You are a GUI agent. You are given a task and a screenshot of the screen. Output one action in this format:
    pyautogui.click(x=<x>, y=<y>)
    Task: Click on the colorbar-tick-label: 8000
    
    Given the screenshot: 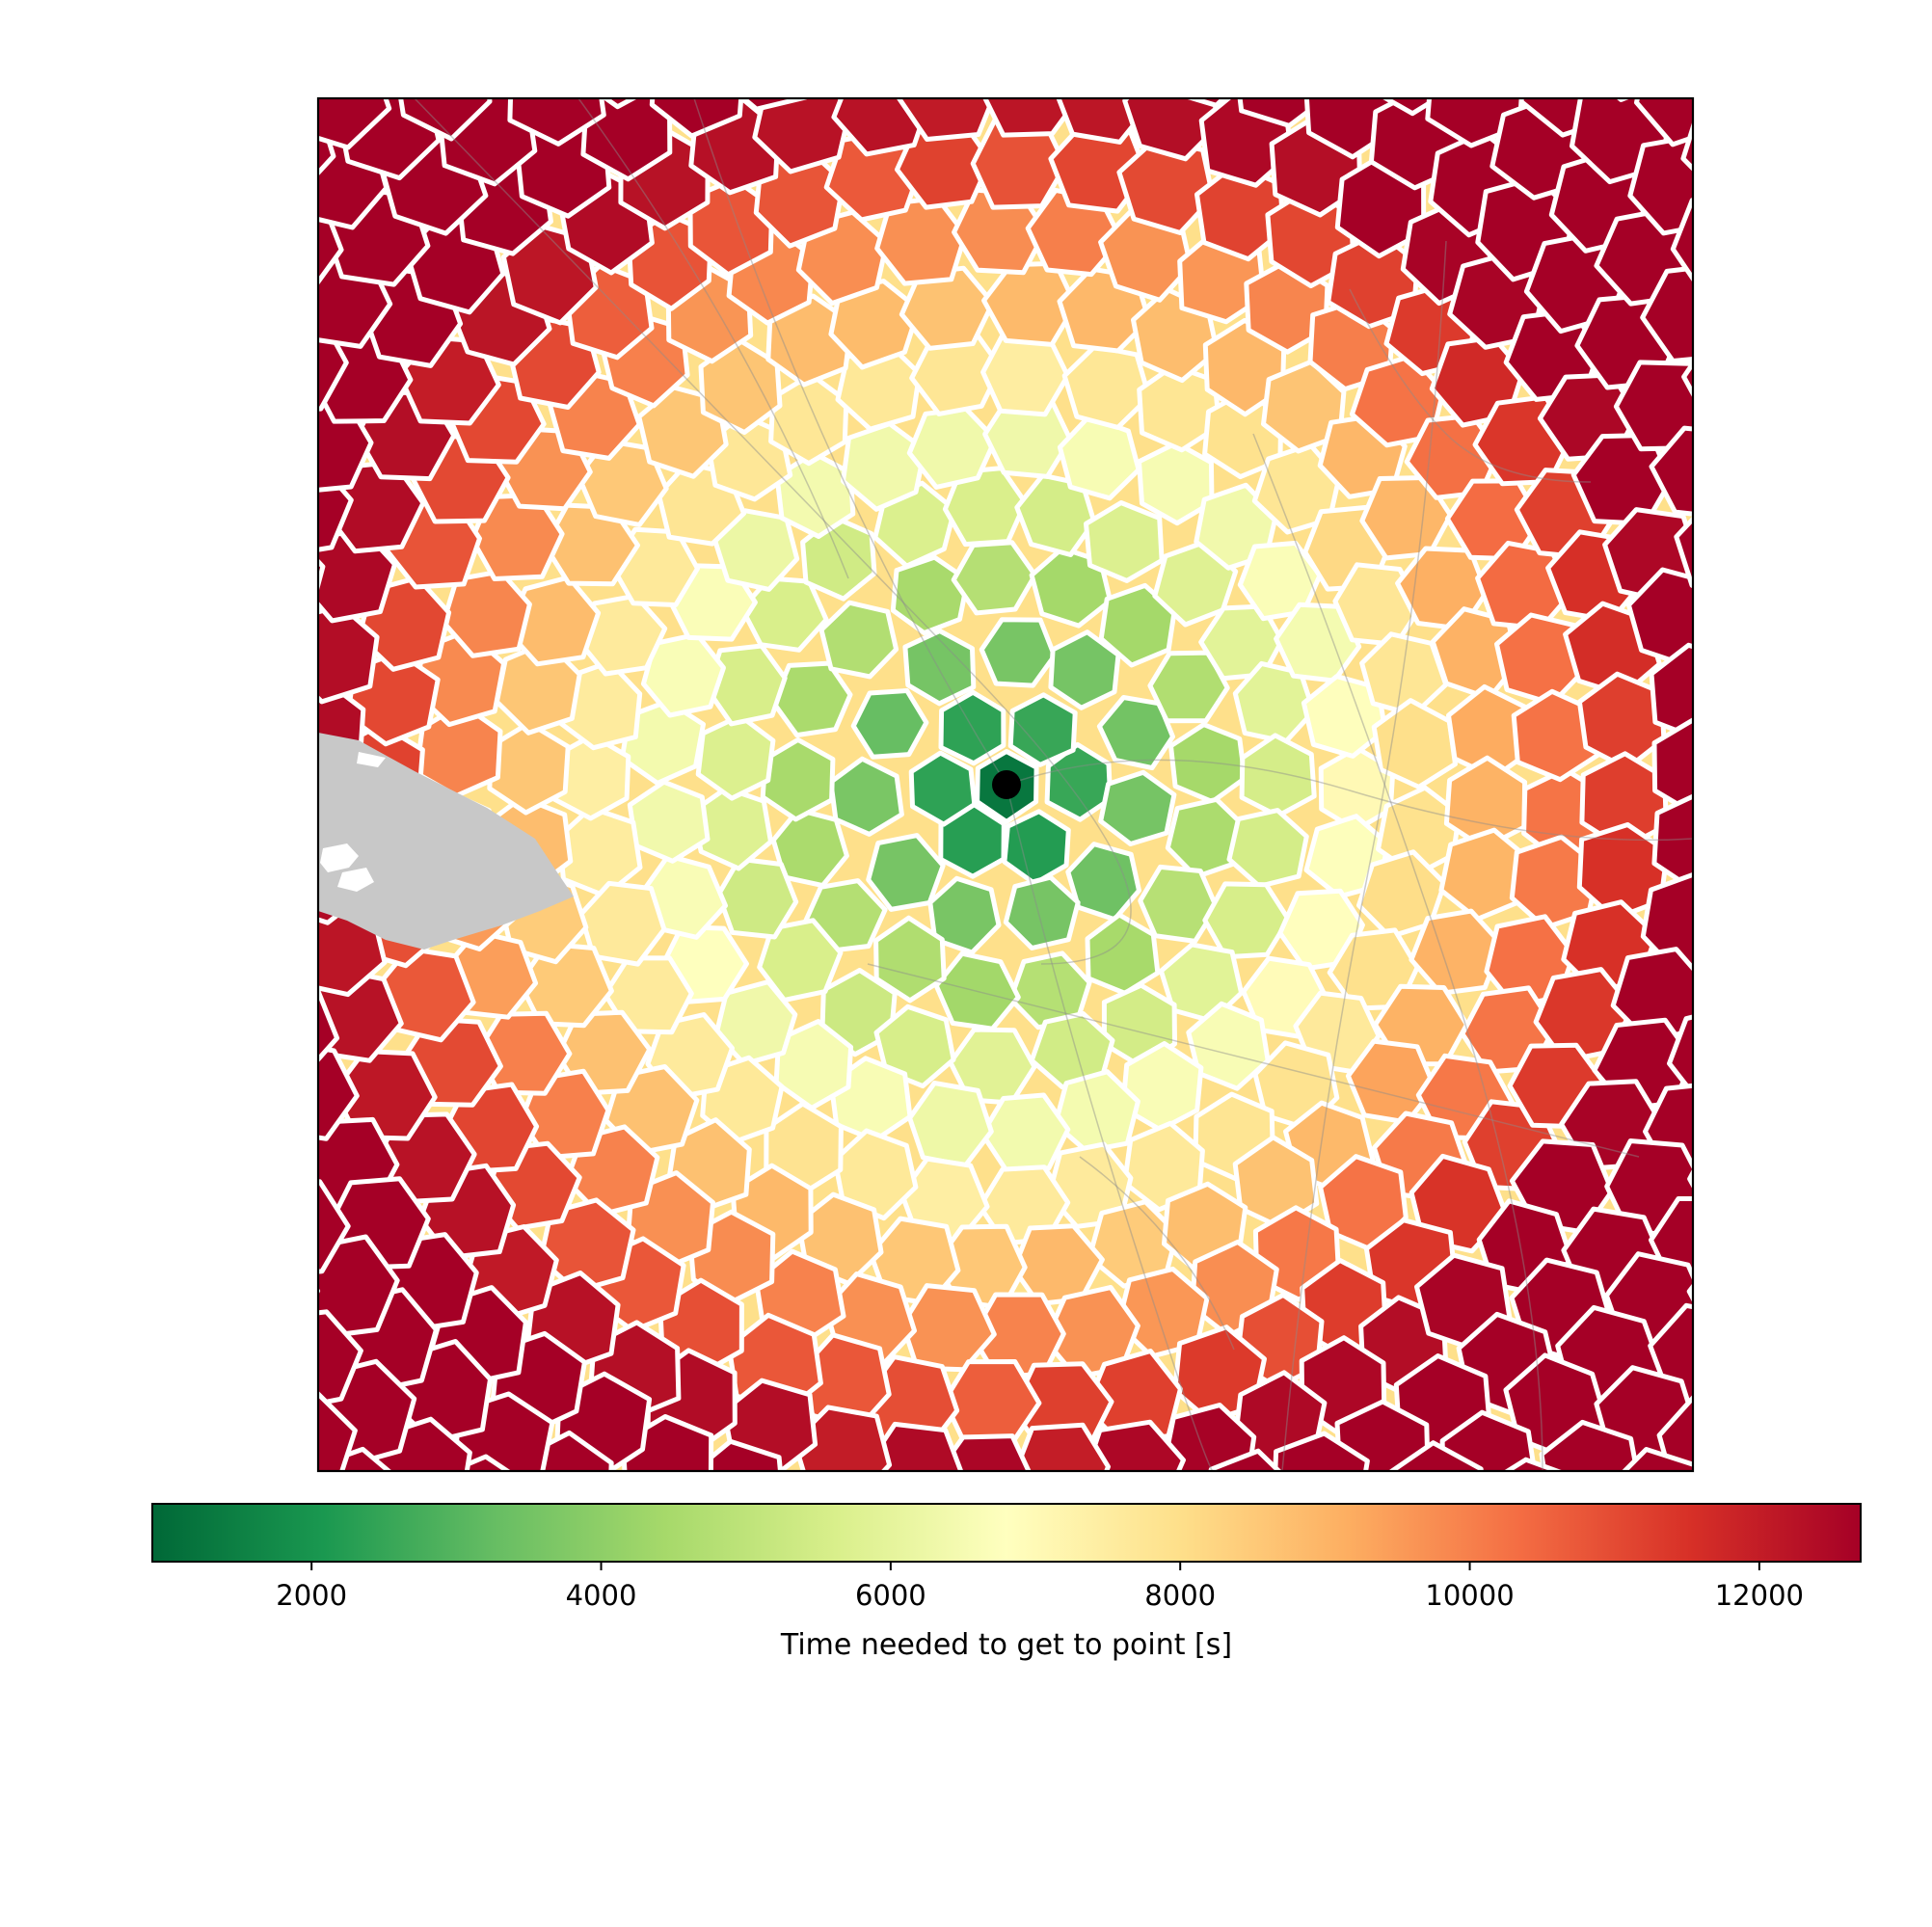 What is the action you would take?
    pyautogui.click(x=1180, y=1595)
    